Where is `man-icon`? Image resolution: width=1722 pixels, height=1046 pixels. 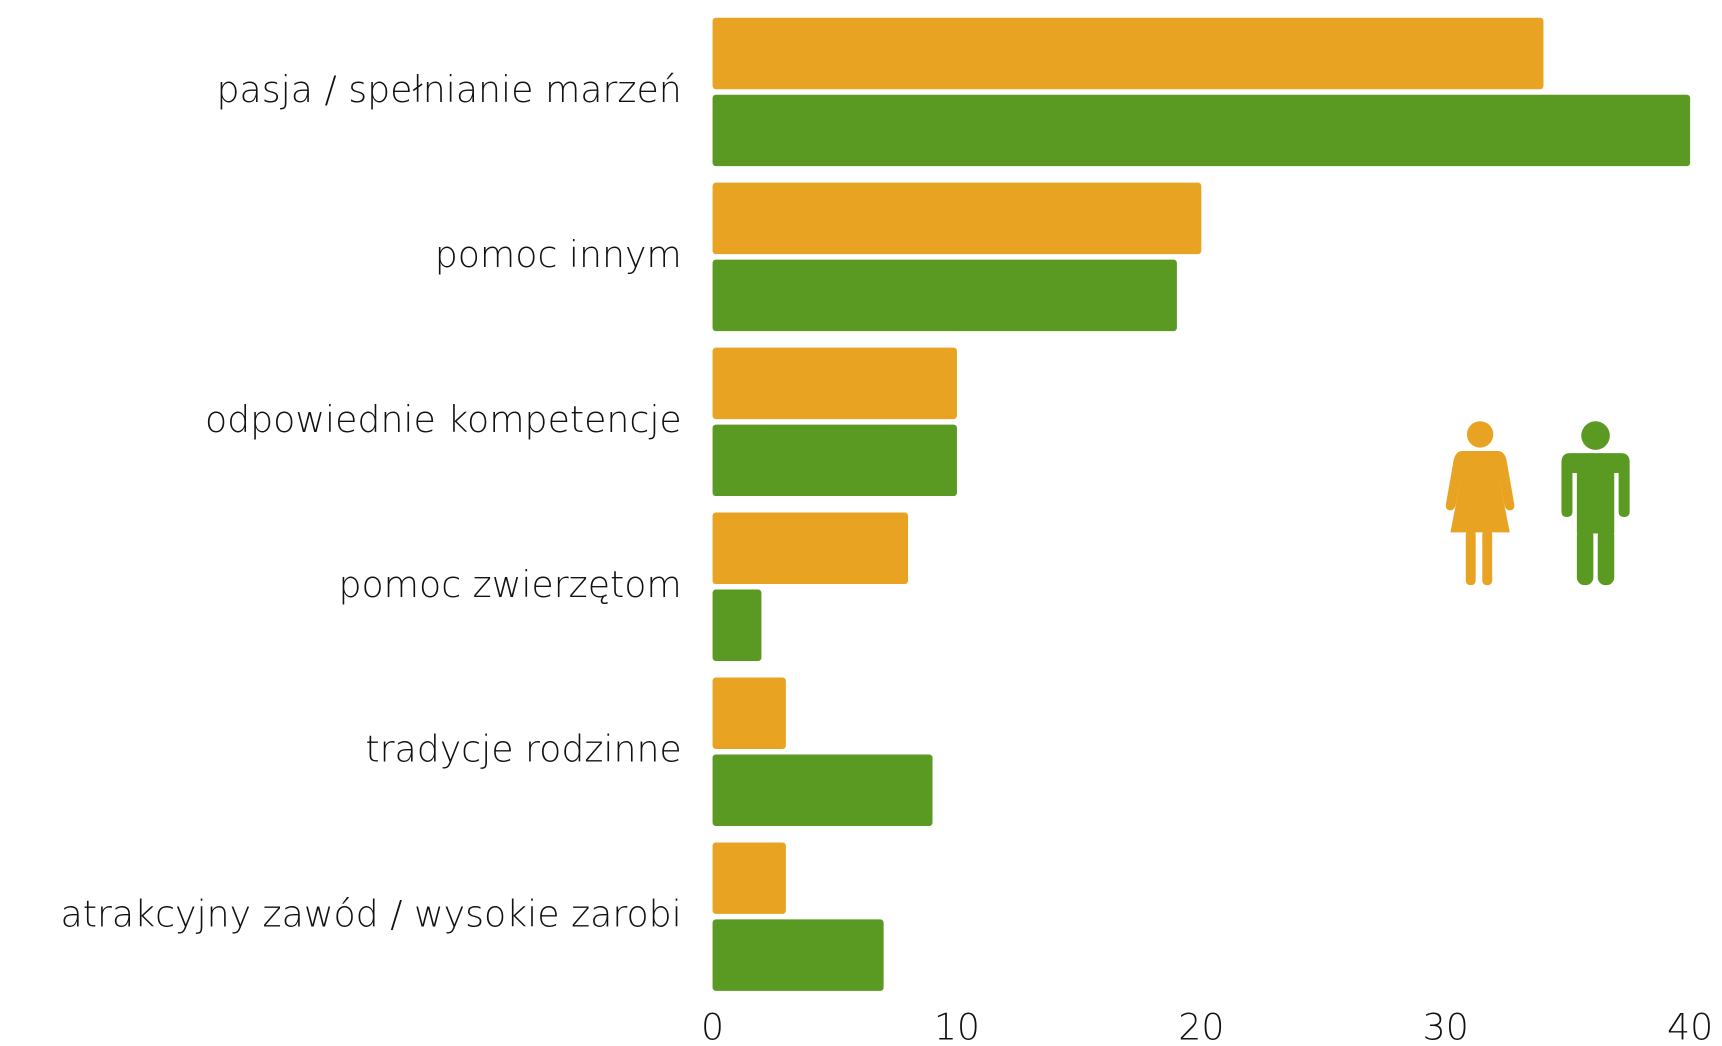
man-icon is located at coordinates (1595, 503).